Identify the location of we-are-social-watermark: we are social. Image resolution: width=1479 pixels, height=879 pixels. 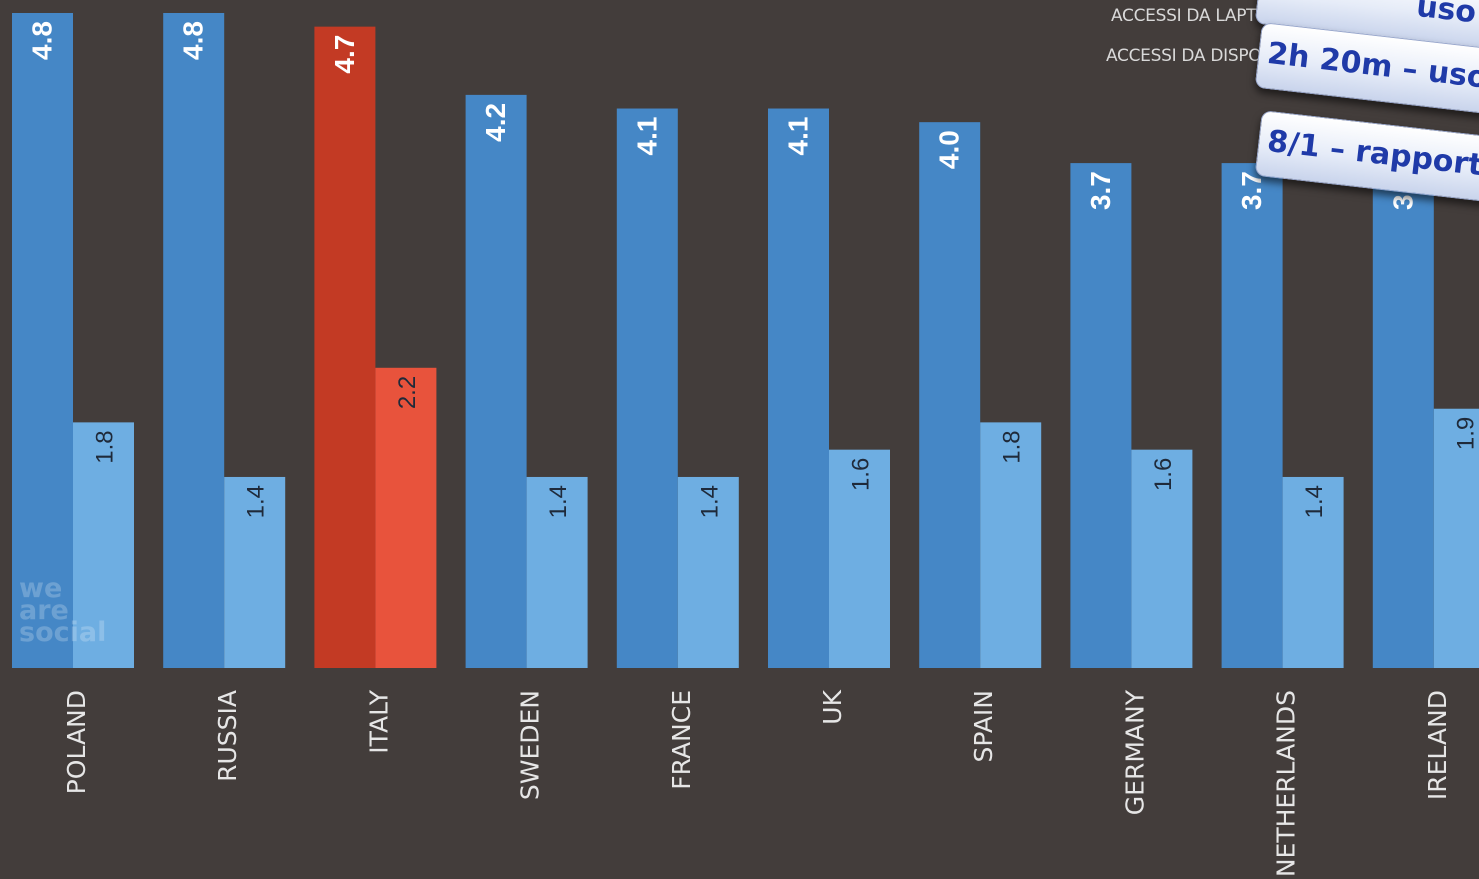
(63, 610).